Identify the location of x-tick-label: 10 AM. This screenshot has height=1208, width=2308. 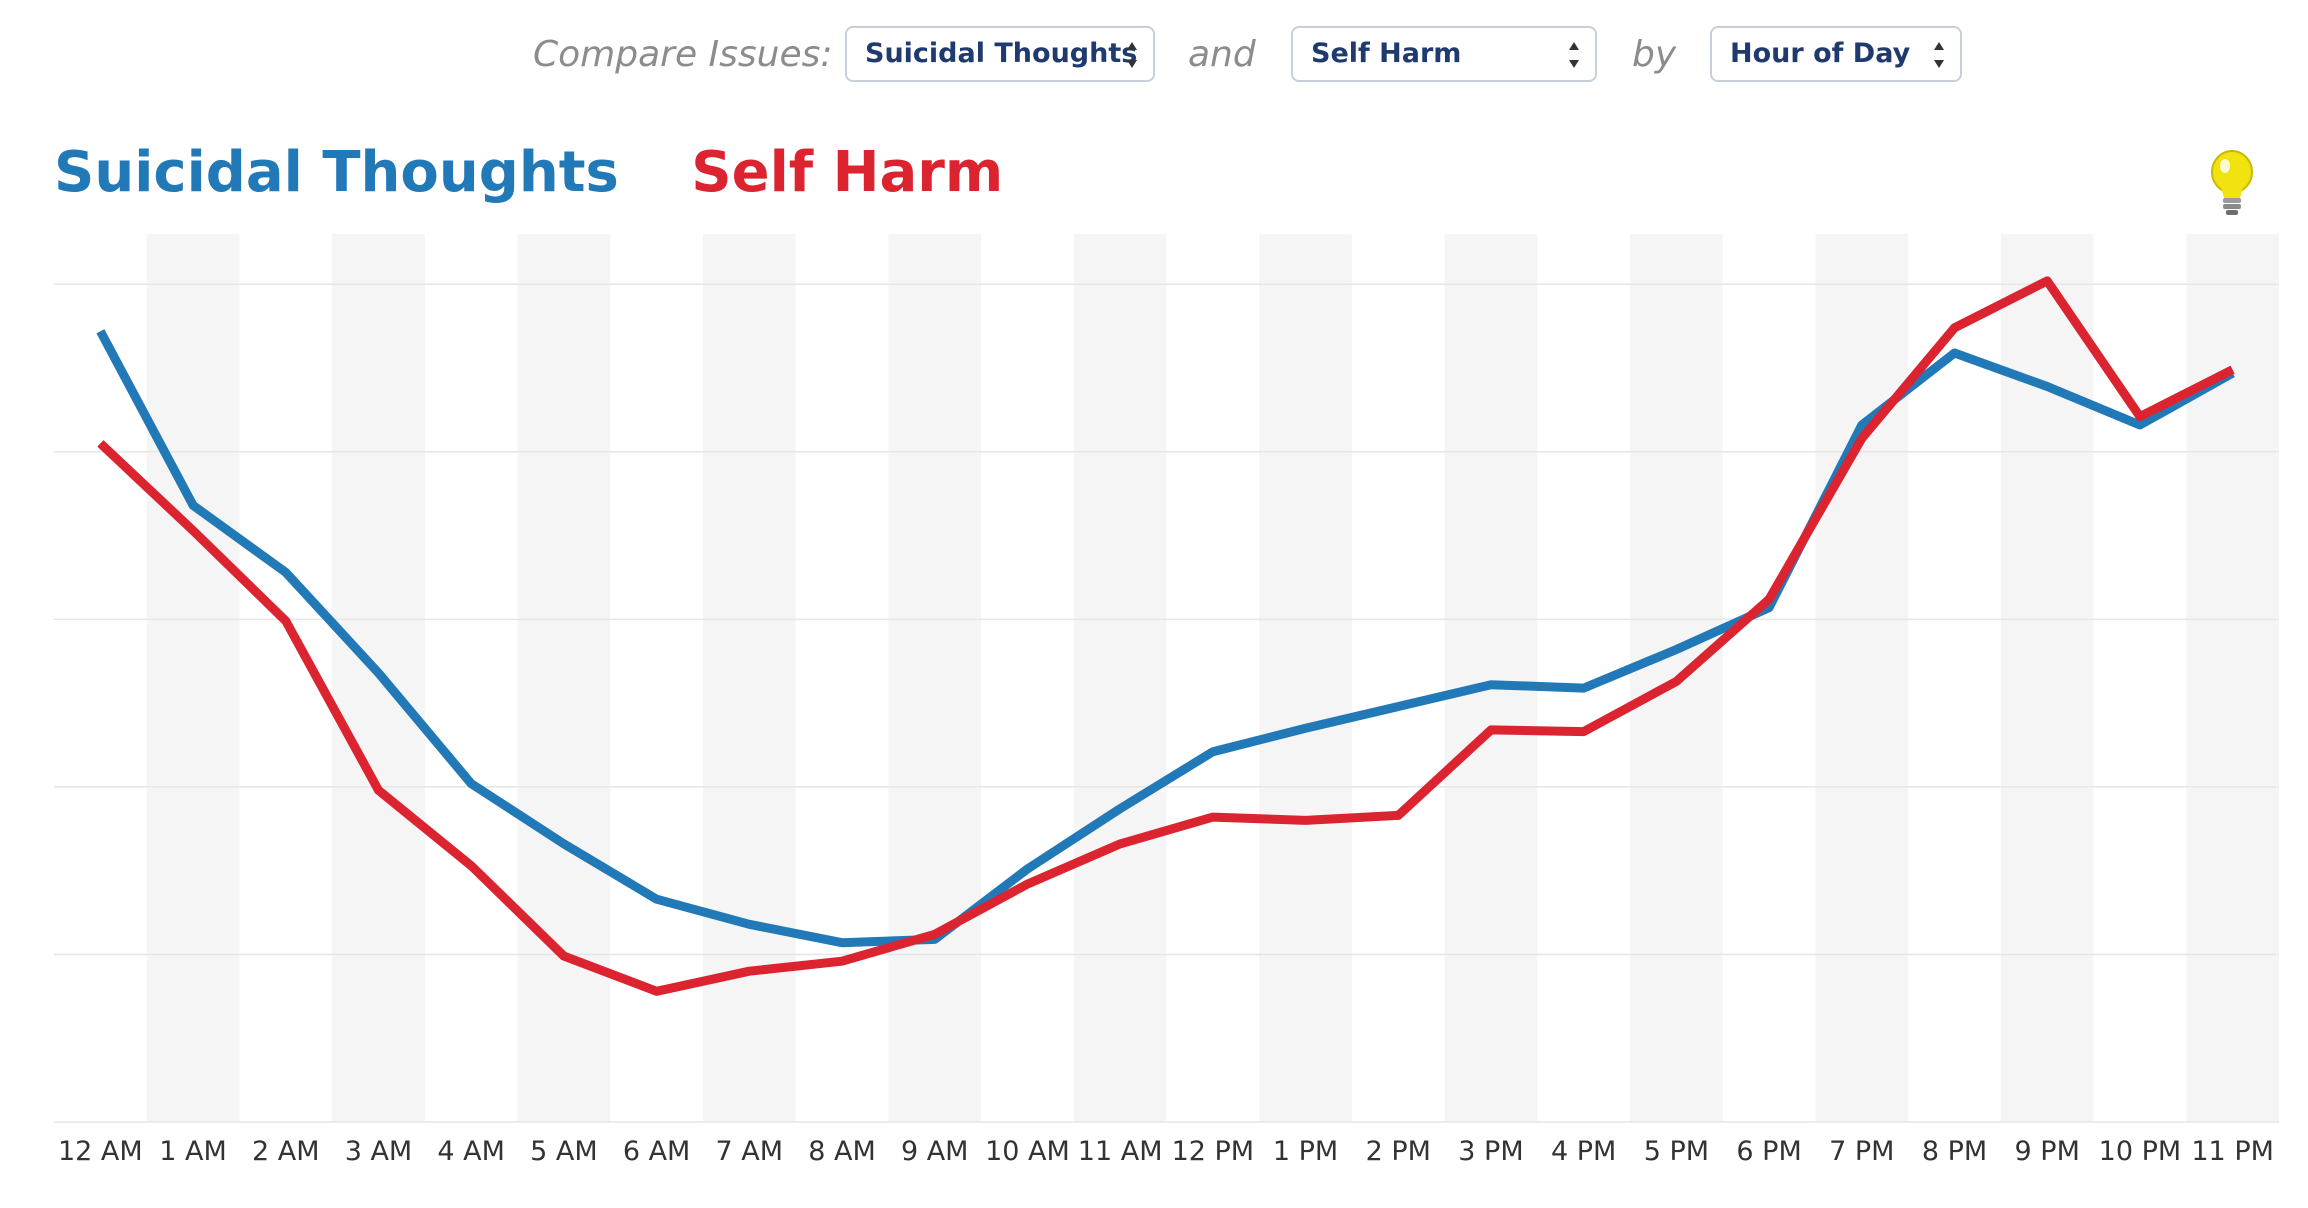
(1027, 1151).